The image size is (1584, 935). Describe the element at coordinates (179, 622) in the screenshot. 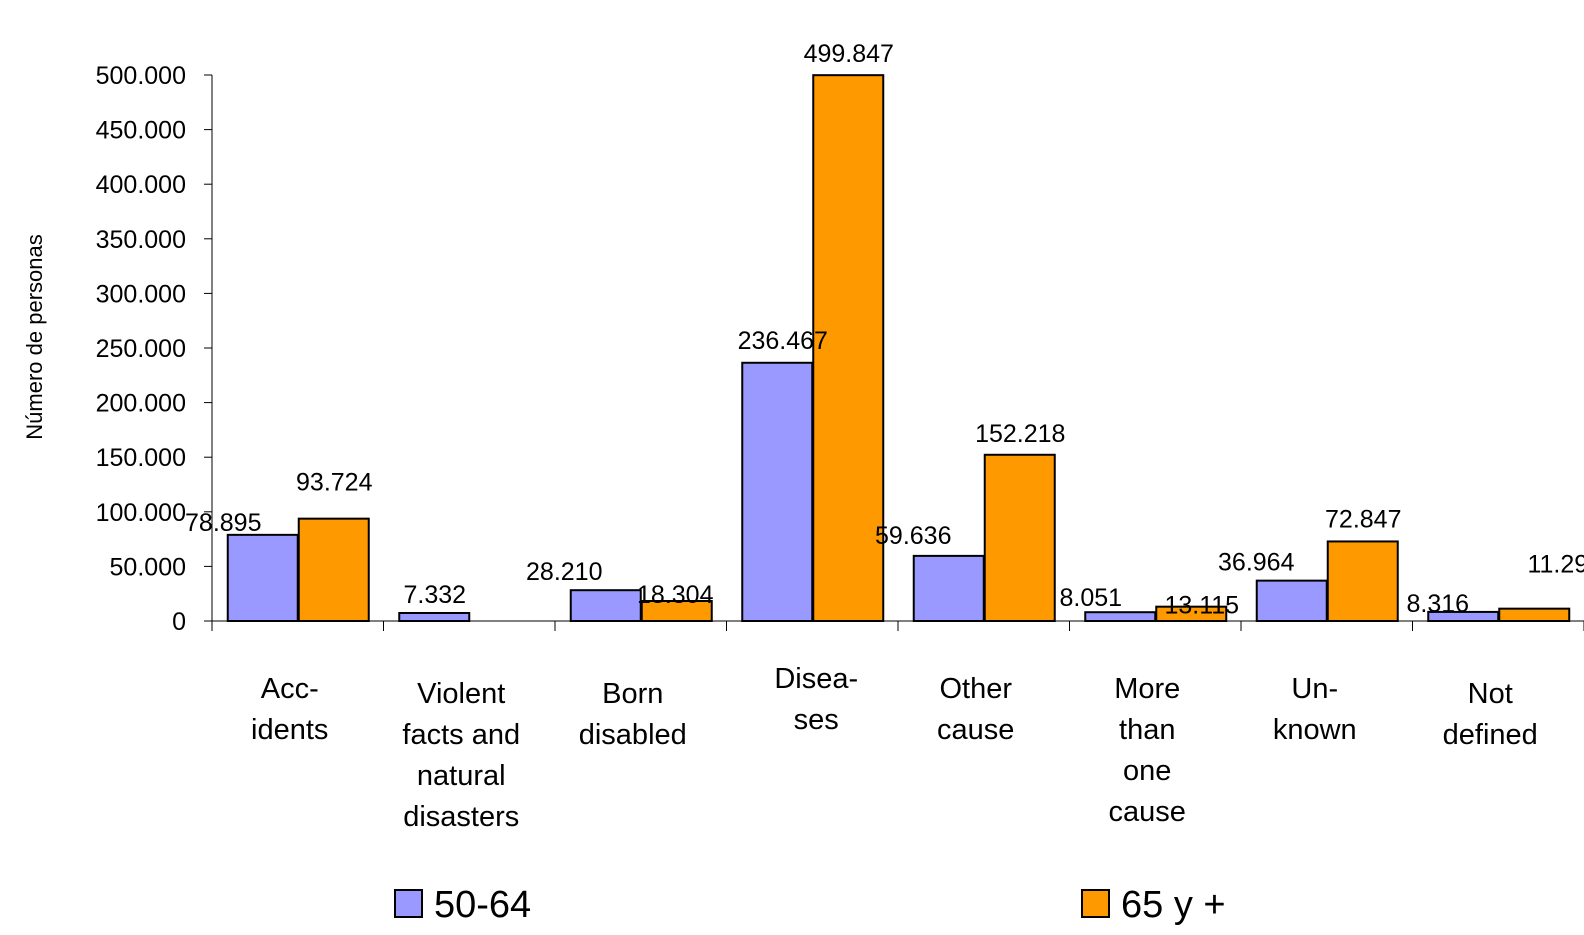

I see `y-tick-label: 0` at that location.